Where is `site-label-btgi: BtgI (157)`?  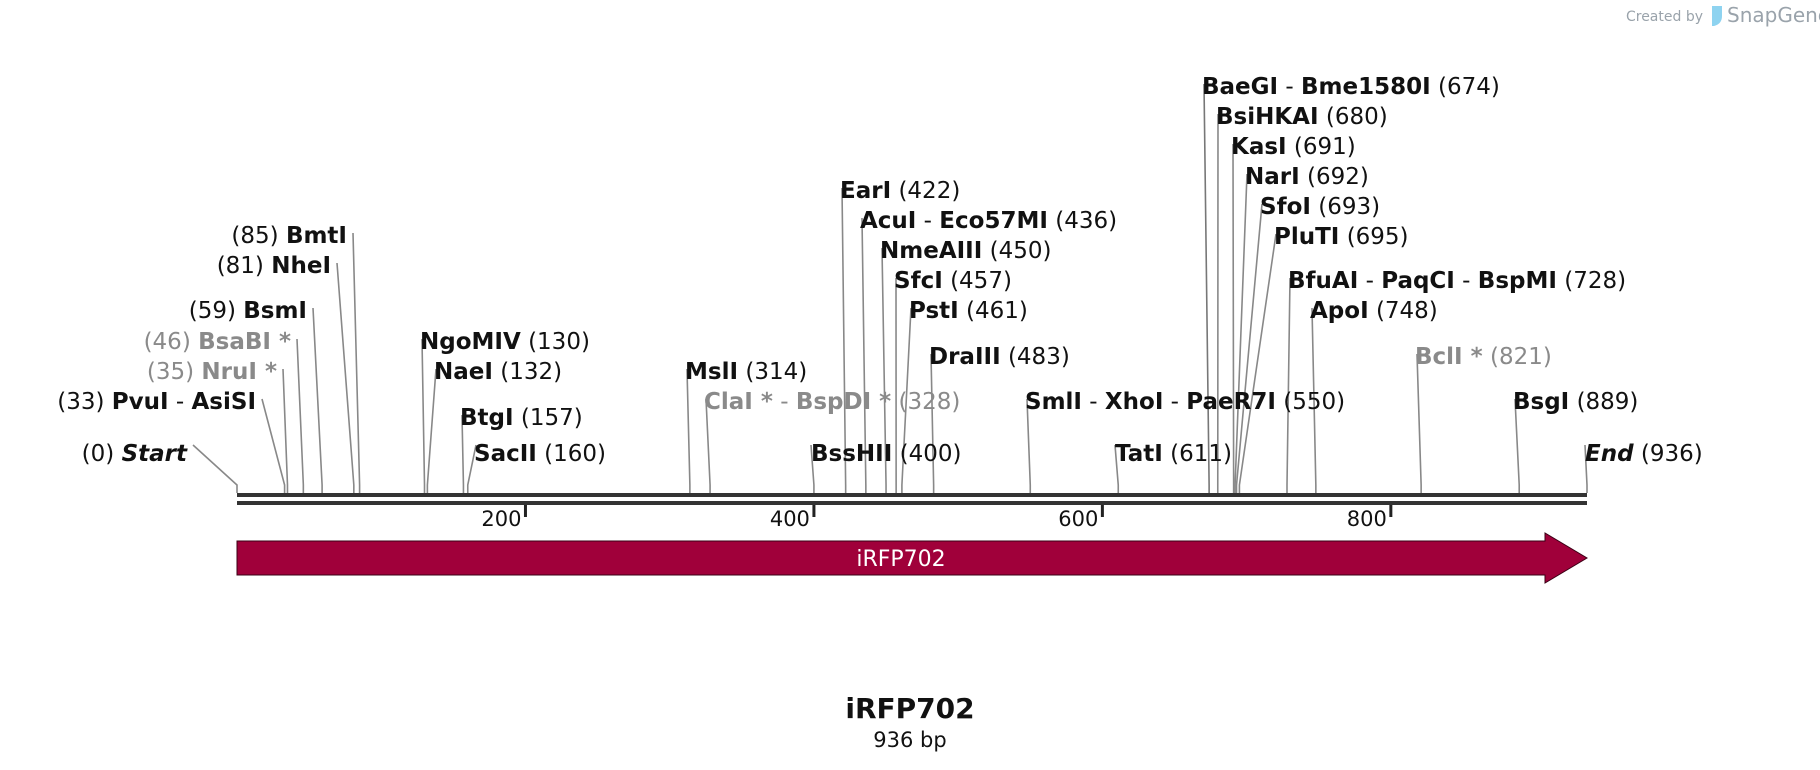 site-label-btgi: BtgI (157) is located at coordinates (521, 418).